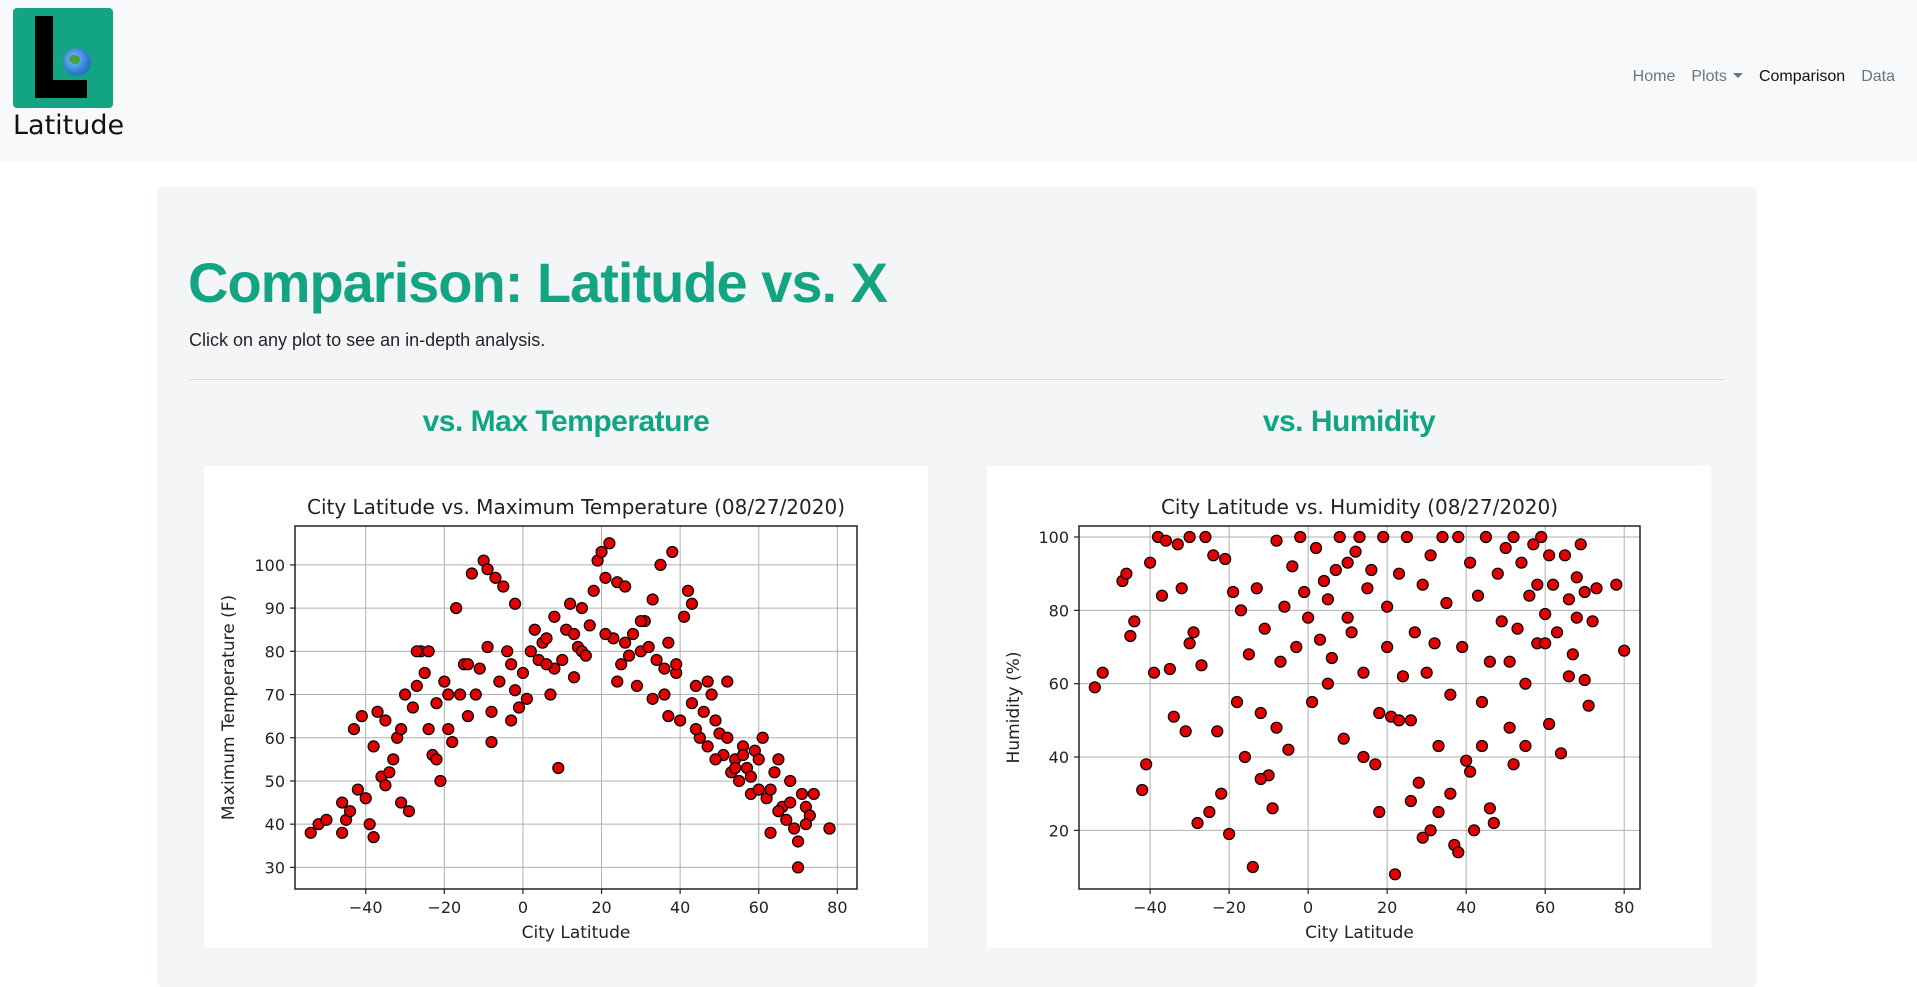 This screenshot has width=1917, height=987. What do you see at coordinates (538, 282) in the screenshot?
I see `page-title: Comparison: Latitude vs. X` at bounding box center [538, 282].